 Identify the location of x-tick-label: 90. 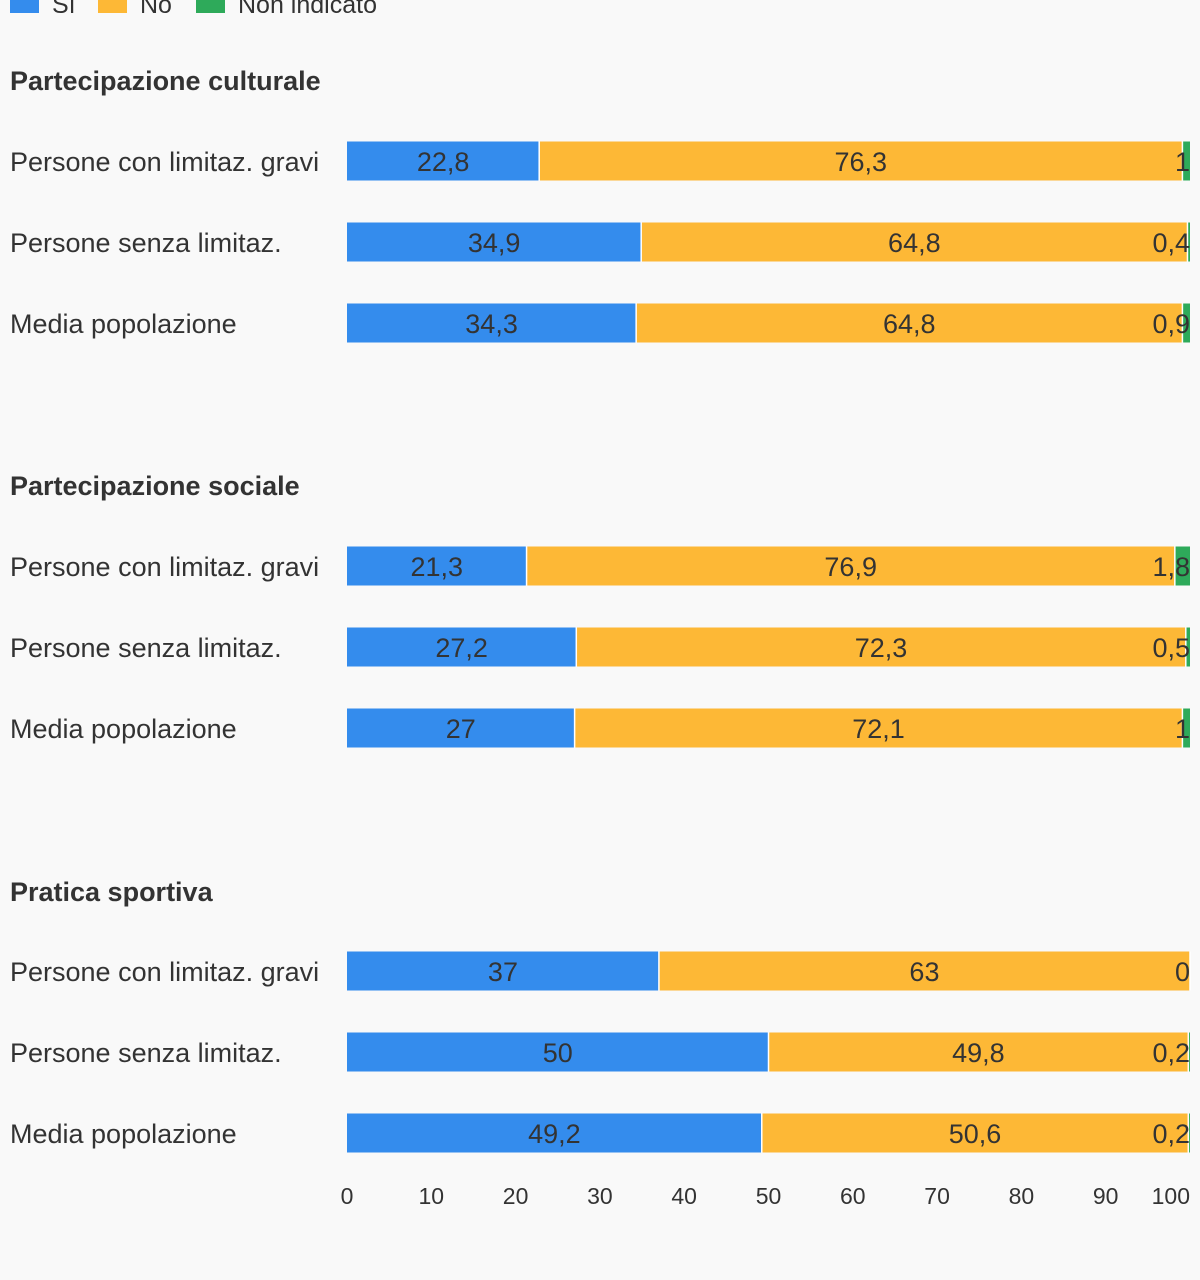
(1106, 1196).